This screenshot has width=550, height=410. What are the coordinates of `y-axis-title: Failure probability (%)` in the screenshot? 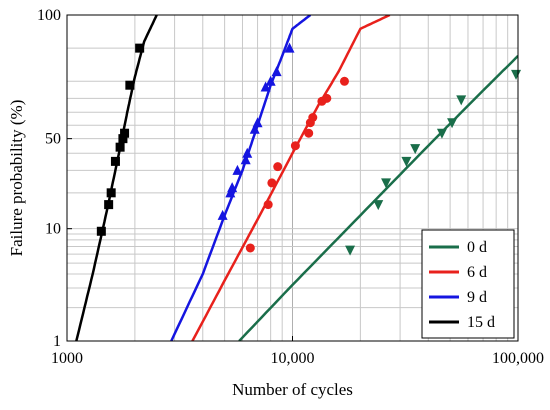 It's located at (16, 178).